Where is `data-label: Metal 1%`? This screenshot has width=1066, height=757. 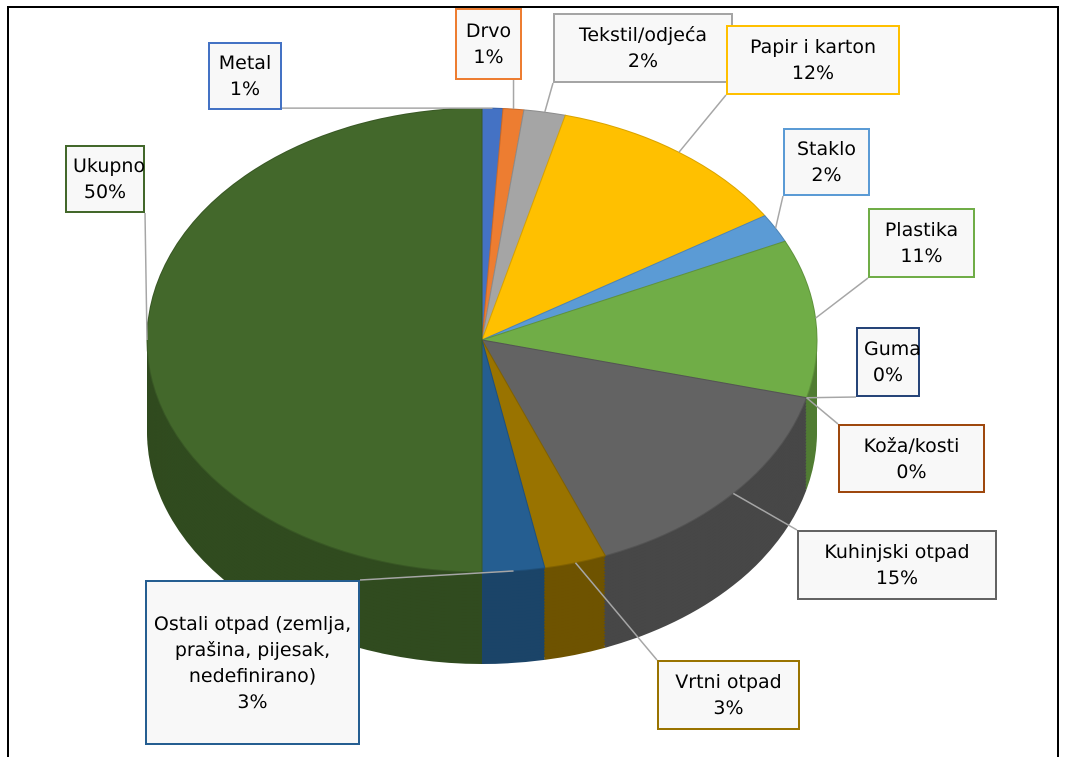 data-label: Metal 1% is located at coordinates (245, 76).